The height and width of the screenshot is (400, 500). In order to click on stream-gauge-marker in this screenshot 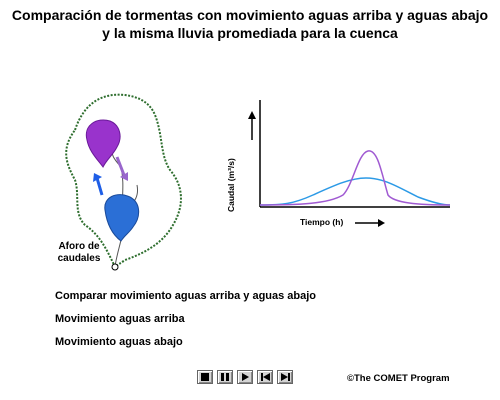, I will do `click(115, 267)`.